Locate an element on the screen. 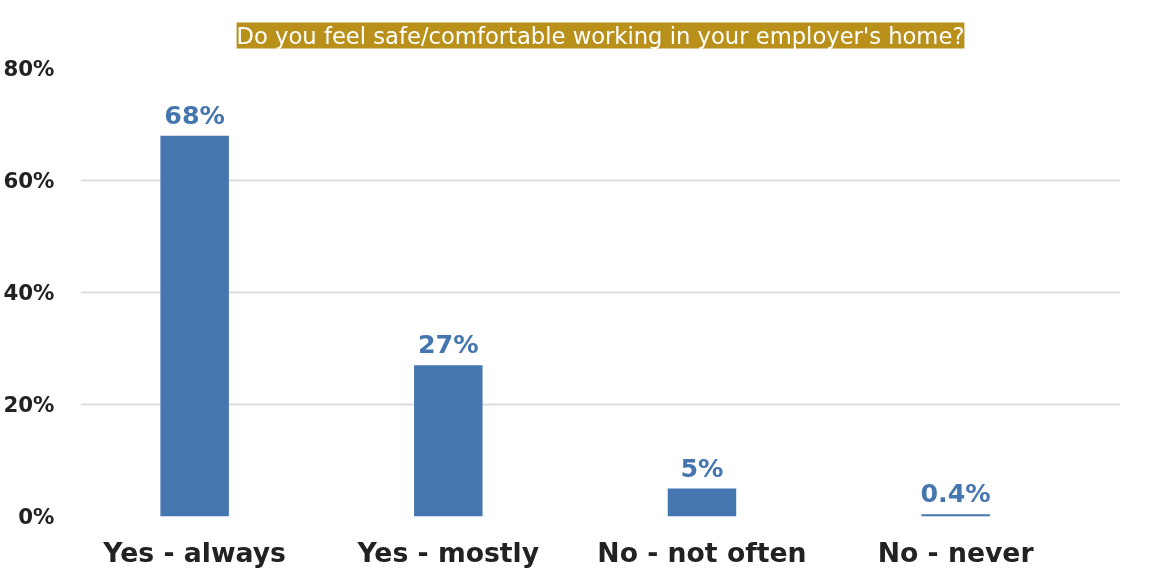  data-label: 27% is located at coordinates (448, 344).